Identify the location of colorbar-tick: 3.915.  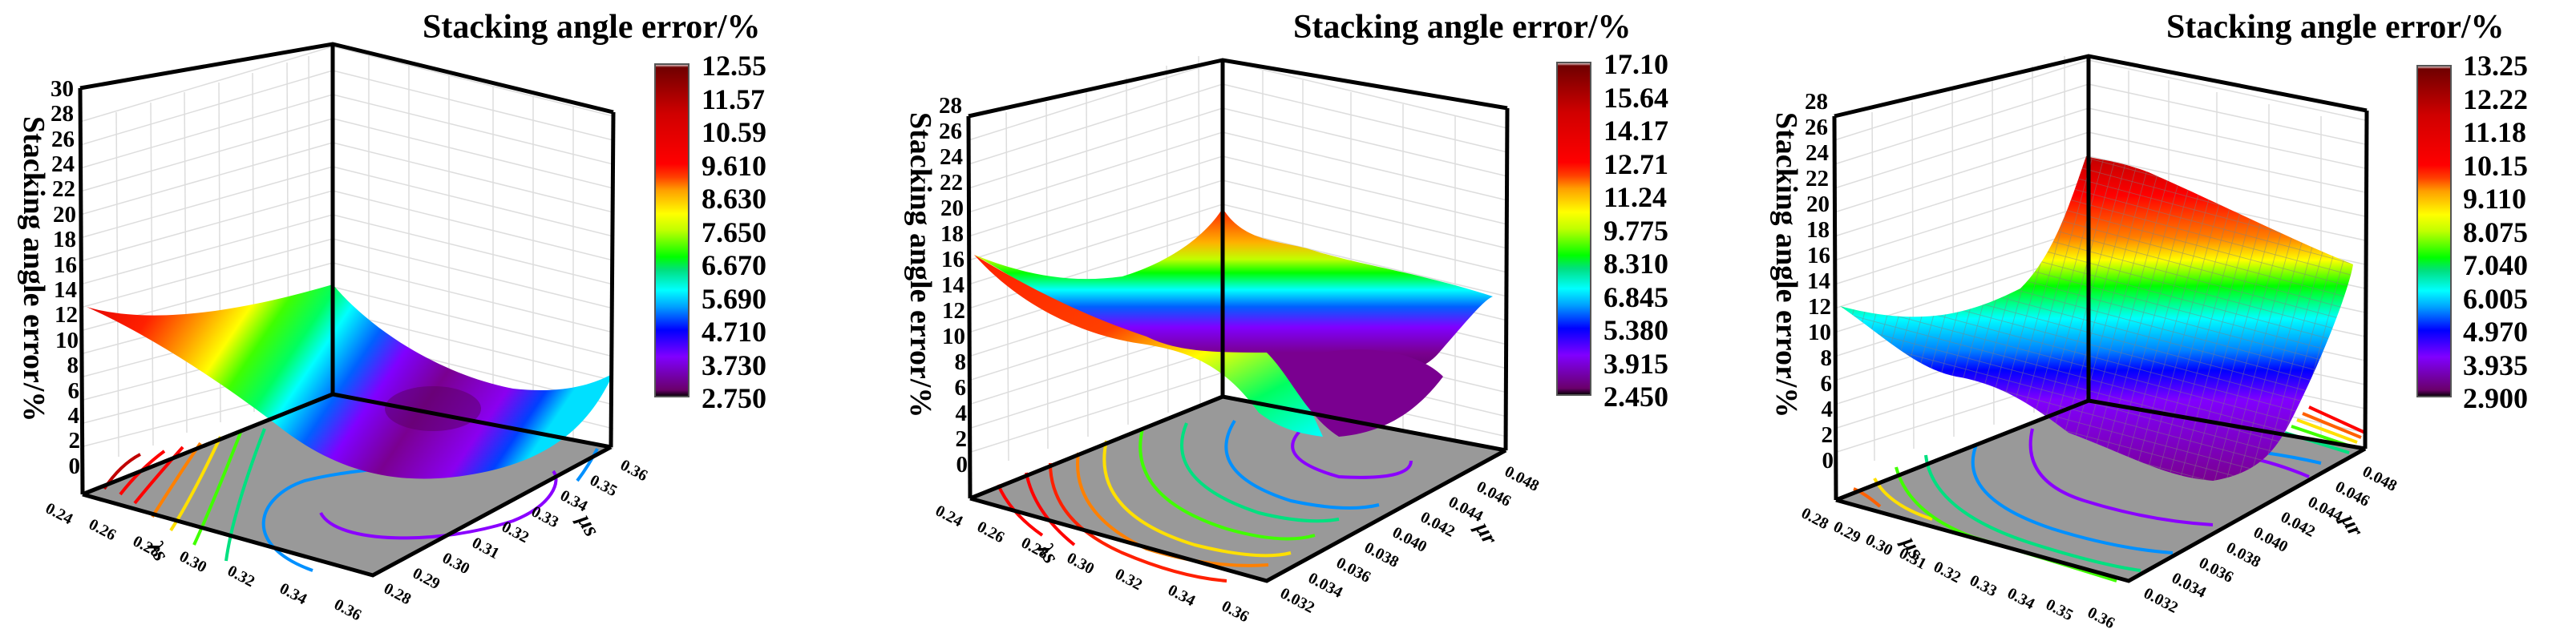
(1635, 364).